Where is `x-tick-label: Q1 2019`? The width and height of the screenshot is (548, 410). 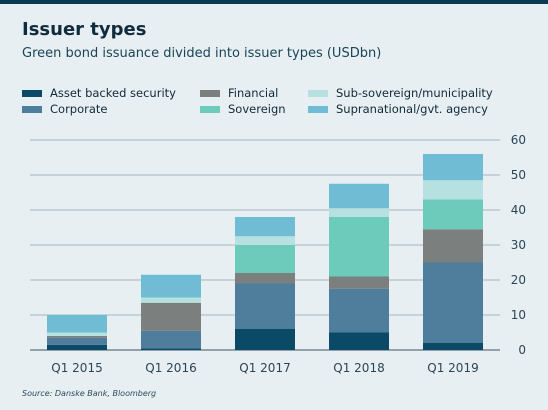 x-tick-label: Q1 2019 is located at coordinates (452, 368).